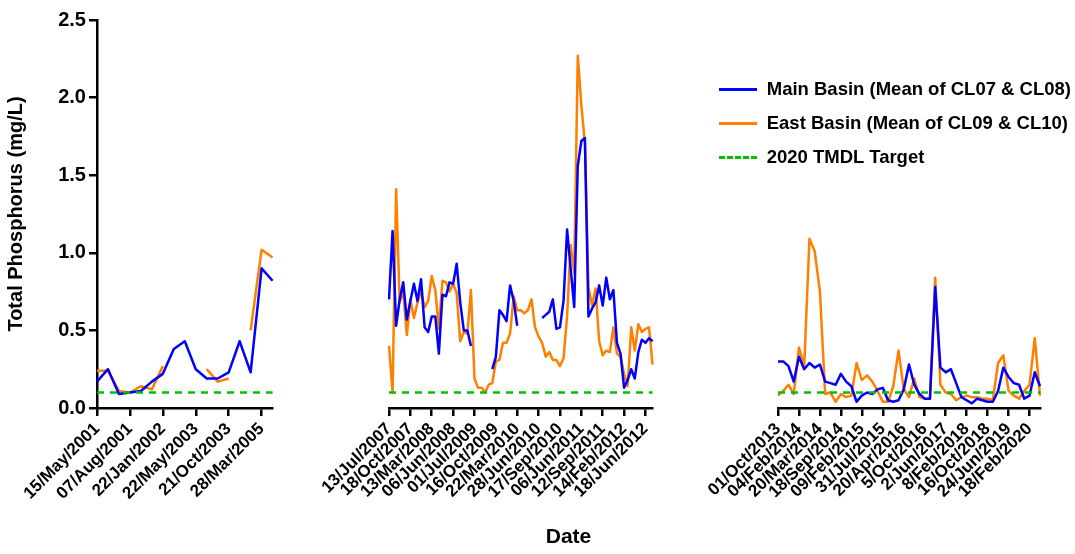 This screenshot has height=554, width=1075. I want to click on y-tick-label: 1.0, so click(72, 251).